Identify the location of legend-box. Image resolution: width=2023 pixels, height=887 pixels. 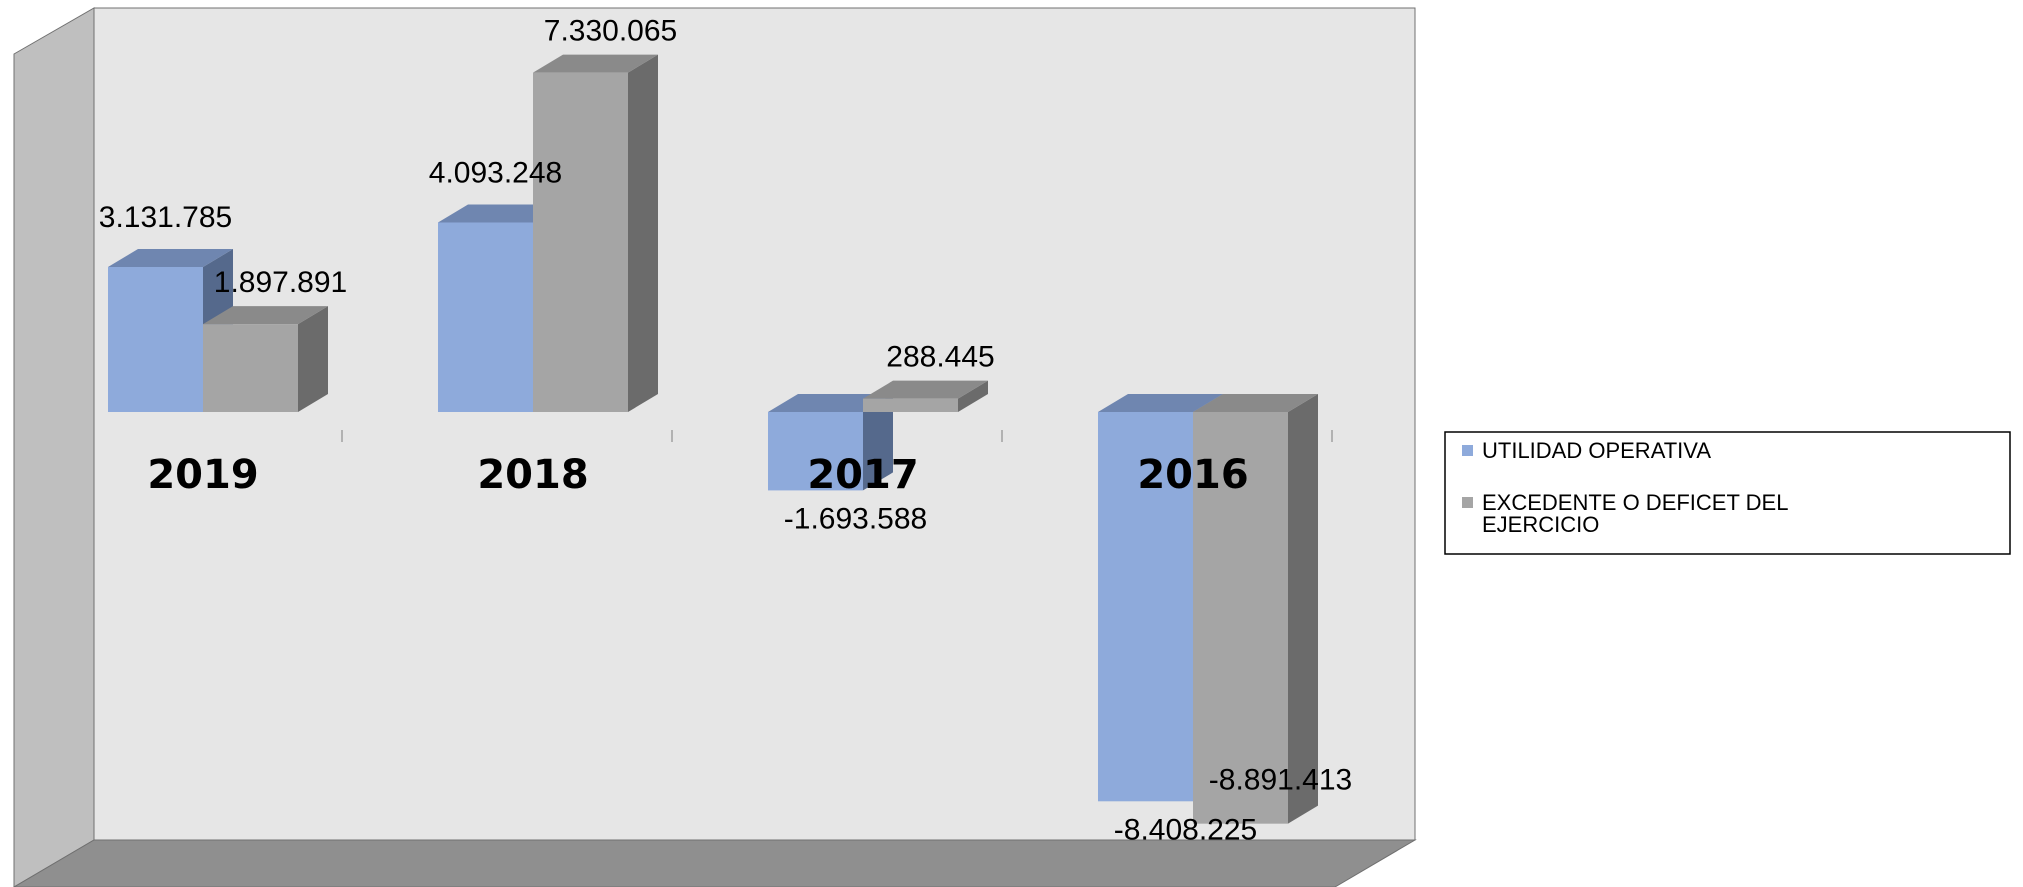
(1727, 493).